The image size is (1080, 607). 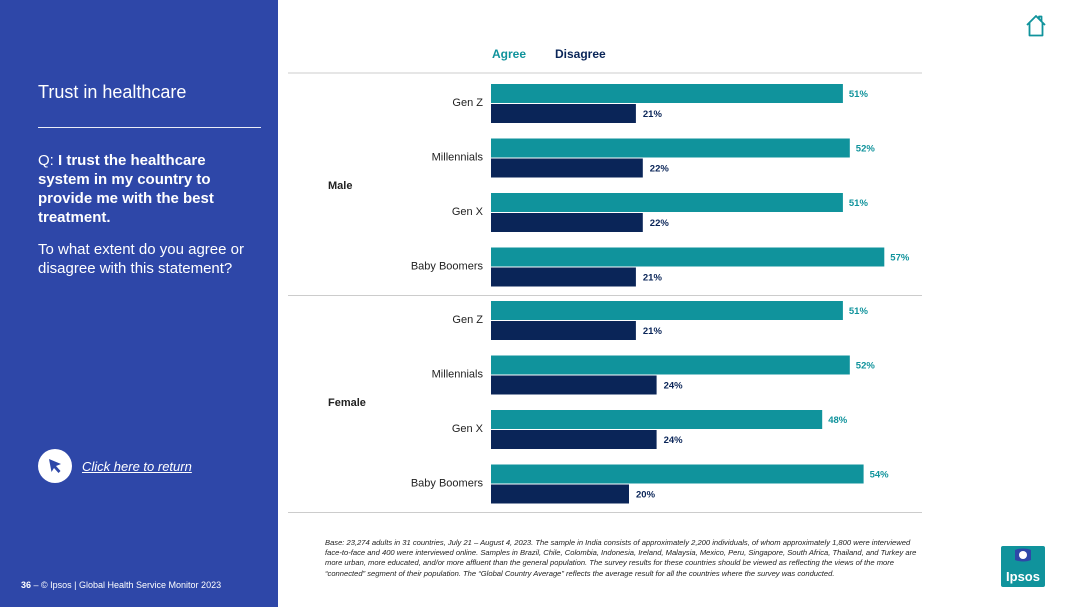 What do you see at coordinates (112, 92) in the screenshot?
I see `section-title: Trust in healthcare` at bounding box center [112, 92].